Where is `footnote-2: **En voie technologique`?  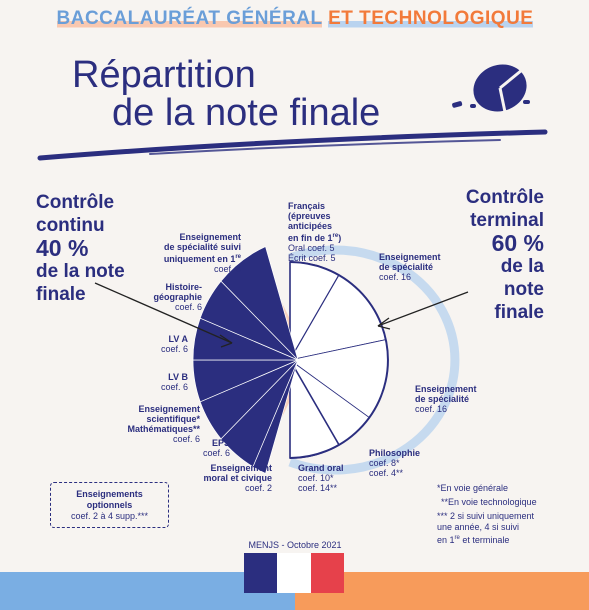
footnote-2: **En voie technologique is located at coordinates (489, 502).